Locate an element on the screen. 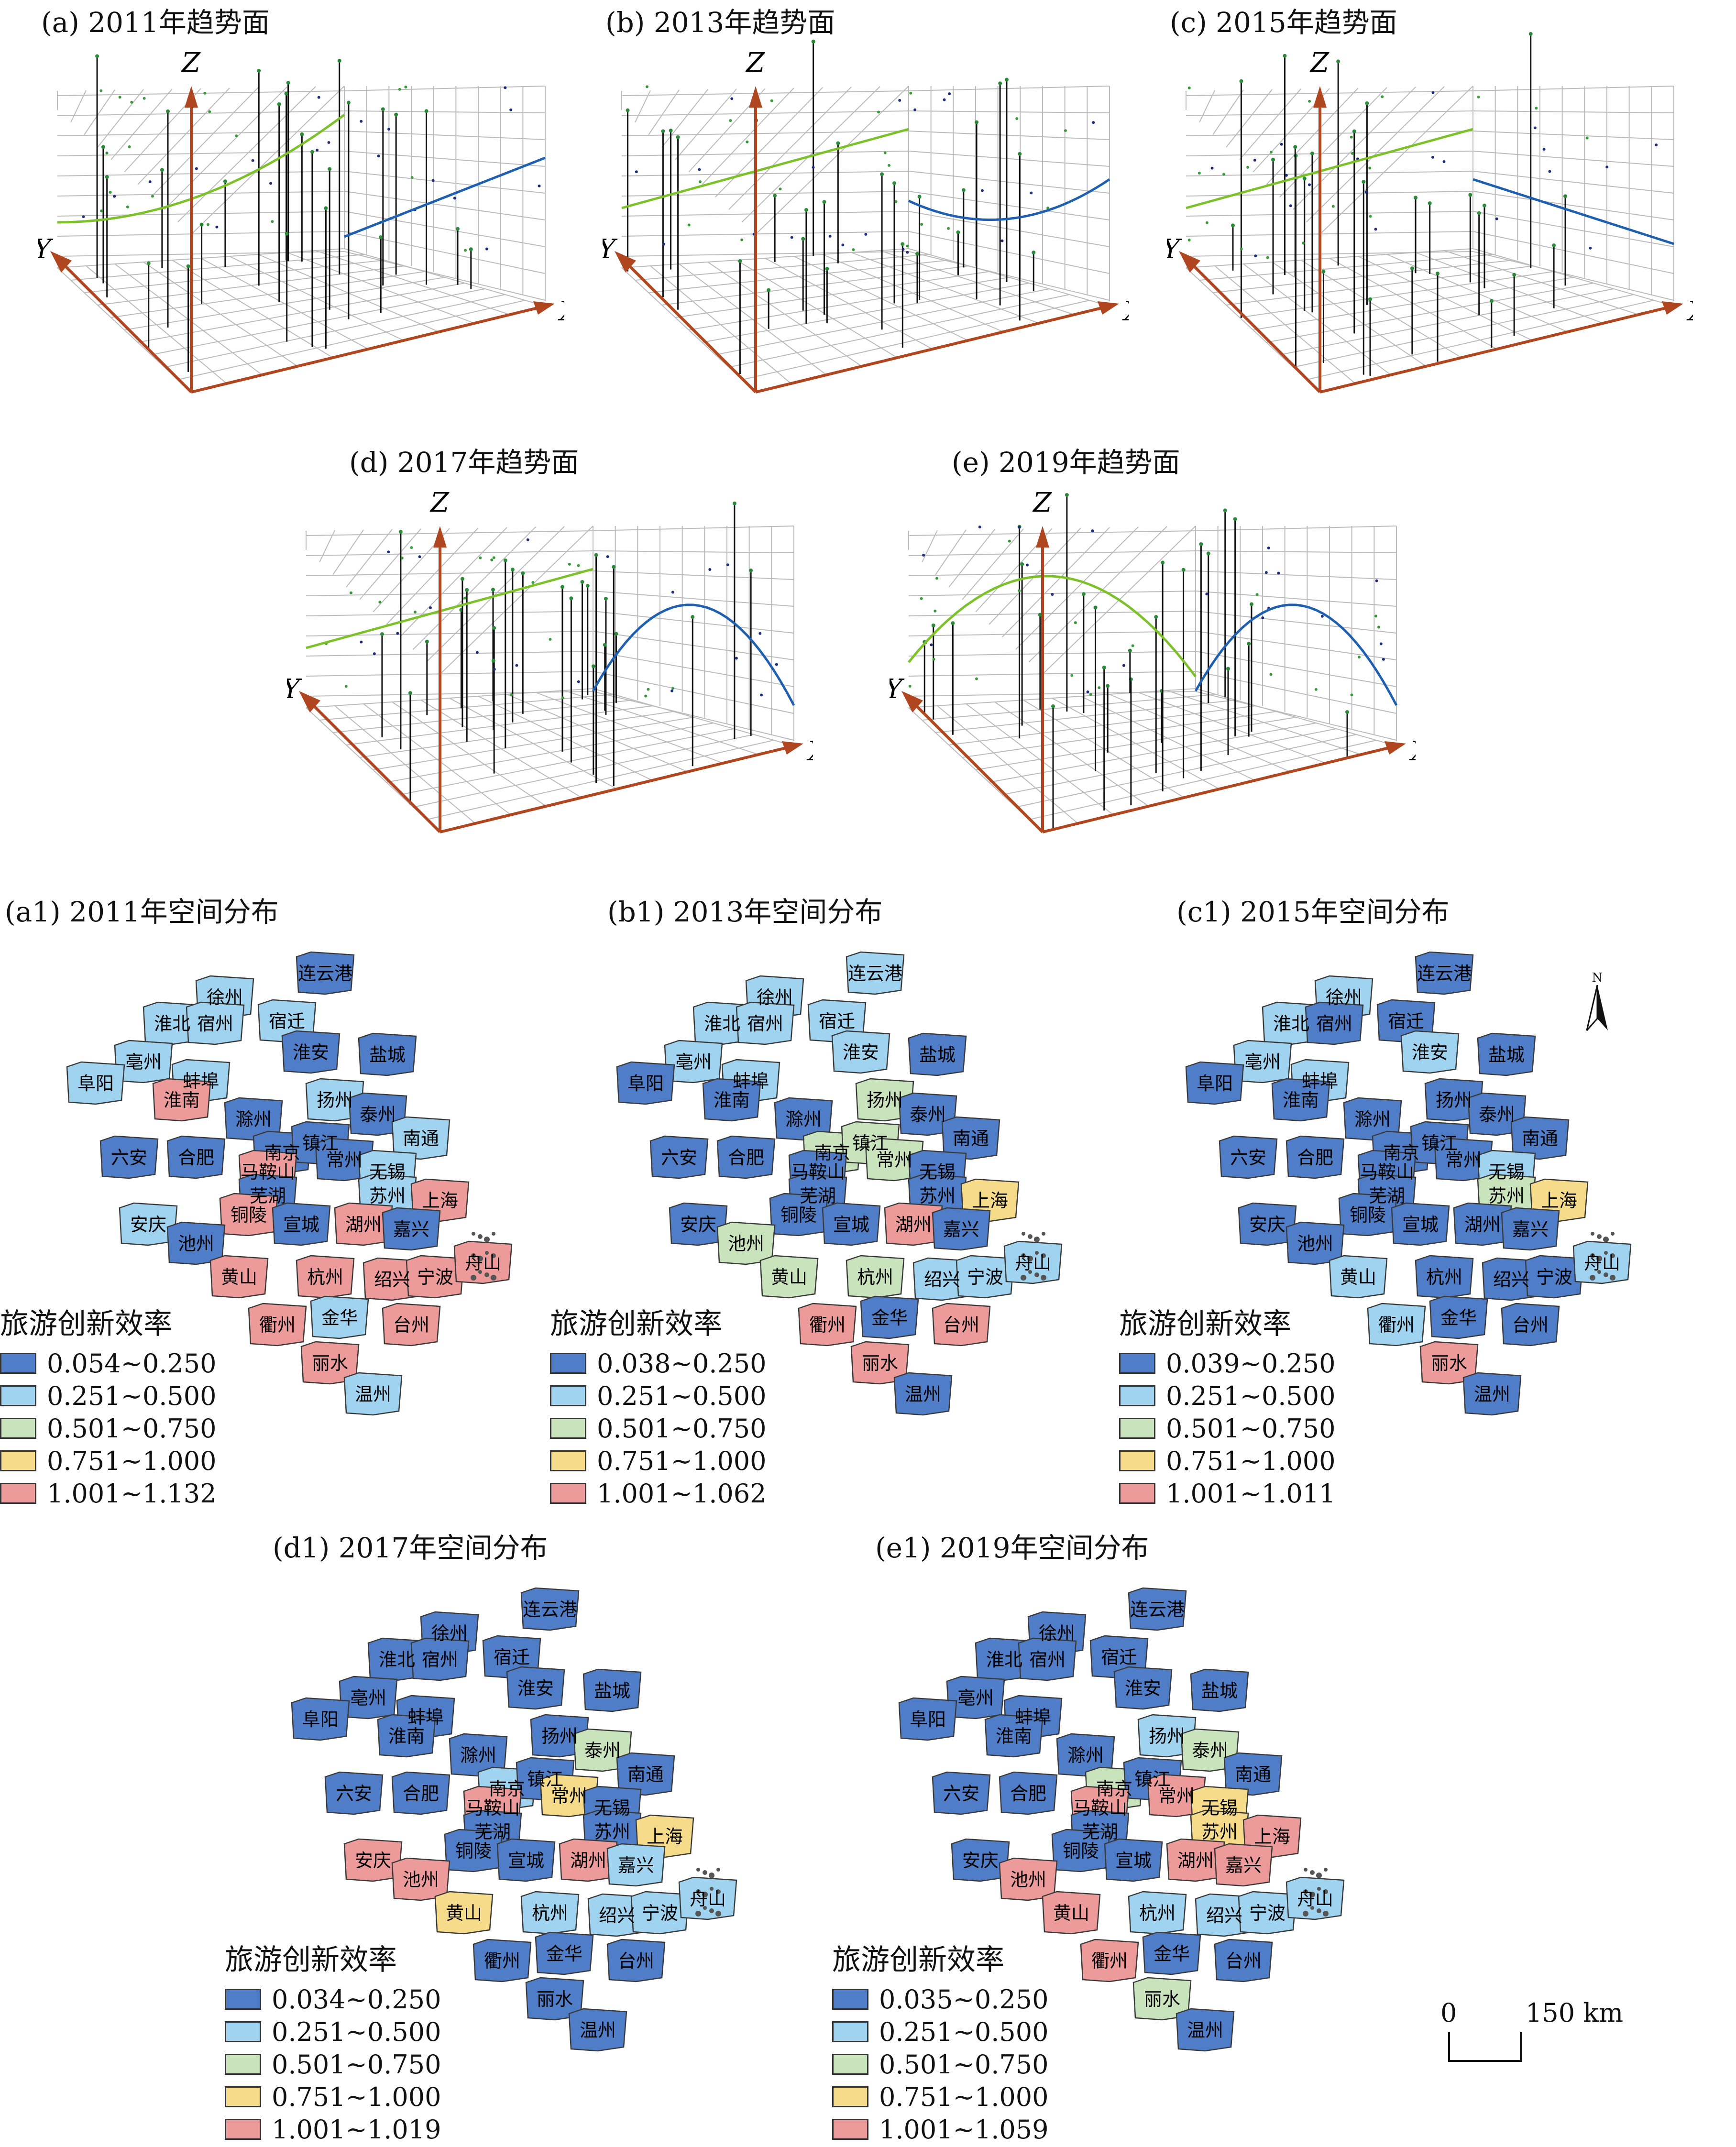 The image size is (1736, 2147). region-label: 黄山 is located at coordinates (464, 1913).